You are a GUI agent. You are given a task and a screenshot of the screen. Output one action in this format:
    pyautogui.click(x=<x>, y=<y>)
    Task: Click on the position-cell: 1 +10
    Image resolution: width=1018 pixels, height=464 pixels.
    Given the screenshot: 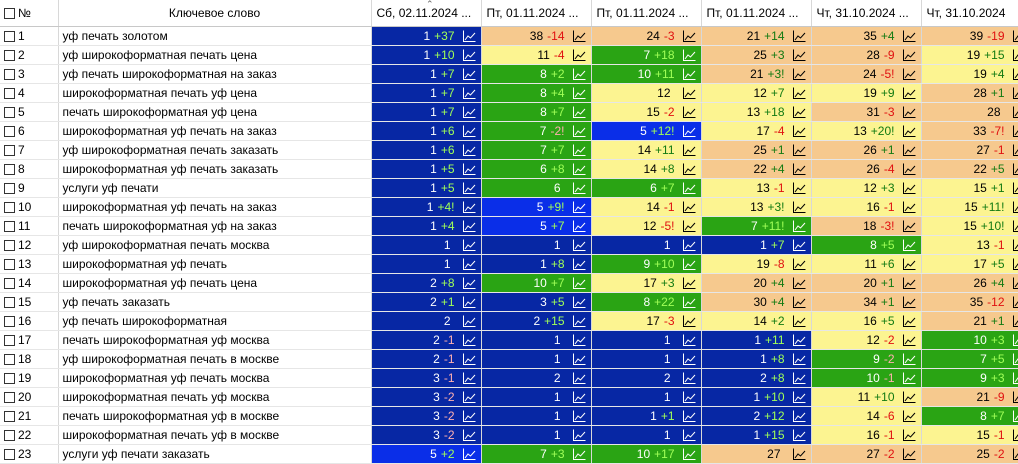 What is the action you would take?
    pyautogui.click(x=426, y=55)
    